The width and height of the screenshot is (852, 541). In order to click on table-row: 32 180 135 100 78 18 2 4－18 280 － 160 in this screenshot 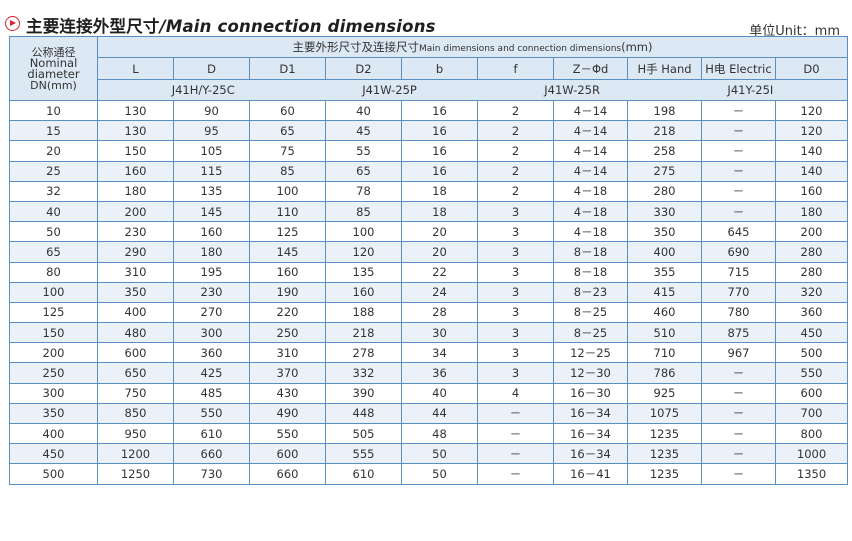, I will do `click(429, 191)`.